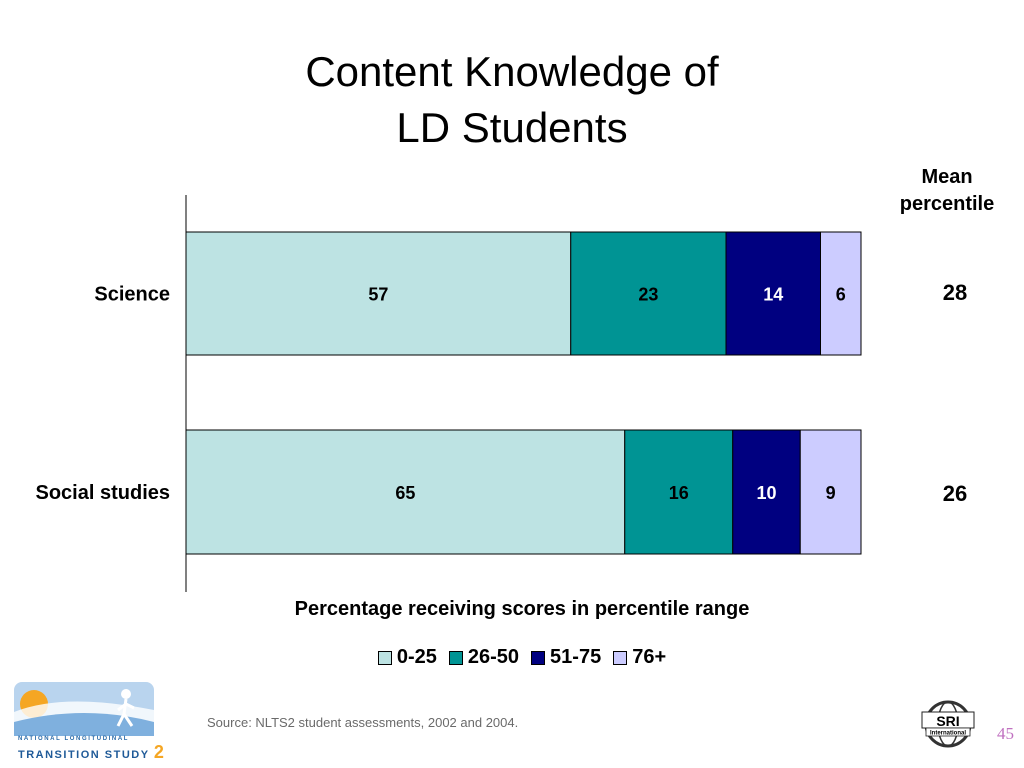 This screenshot has width=1024, height=768. Describe the element at coordinates (159, 752) in the screenshot. I see `nlts2-logo-number: 2` at that location.